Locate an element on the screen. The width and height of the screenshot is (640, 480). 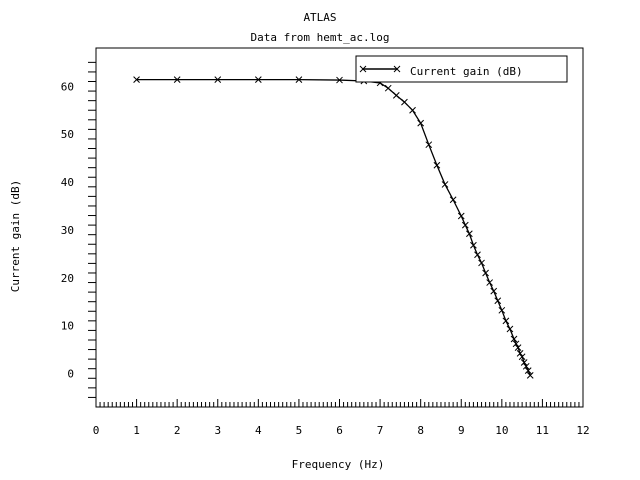
x-tick-label: 8 is located at coordinates (420, 430).